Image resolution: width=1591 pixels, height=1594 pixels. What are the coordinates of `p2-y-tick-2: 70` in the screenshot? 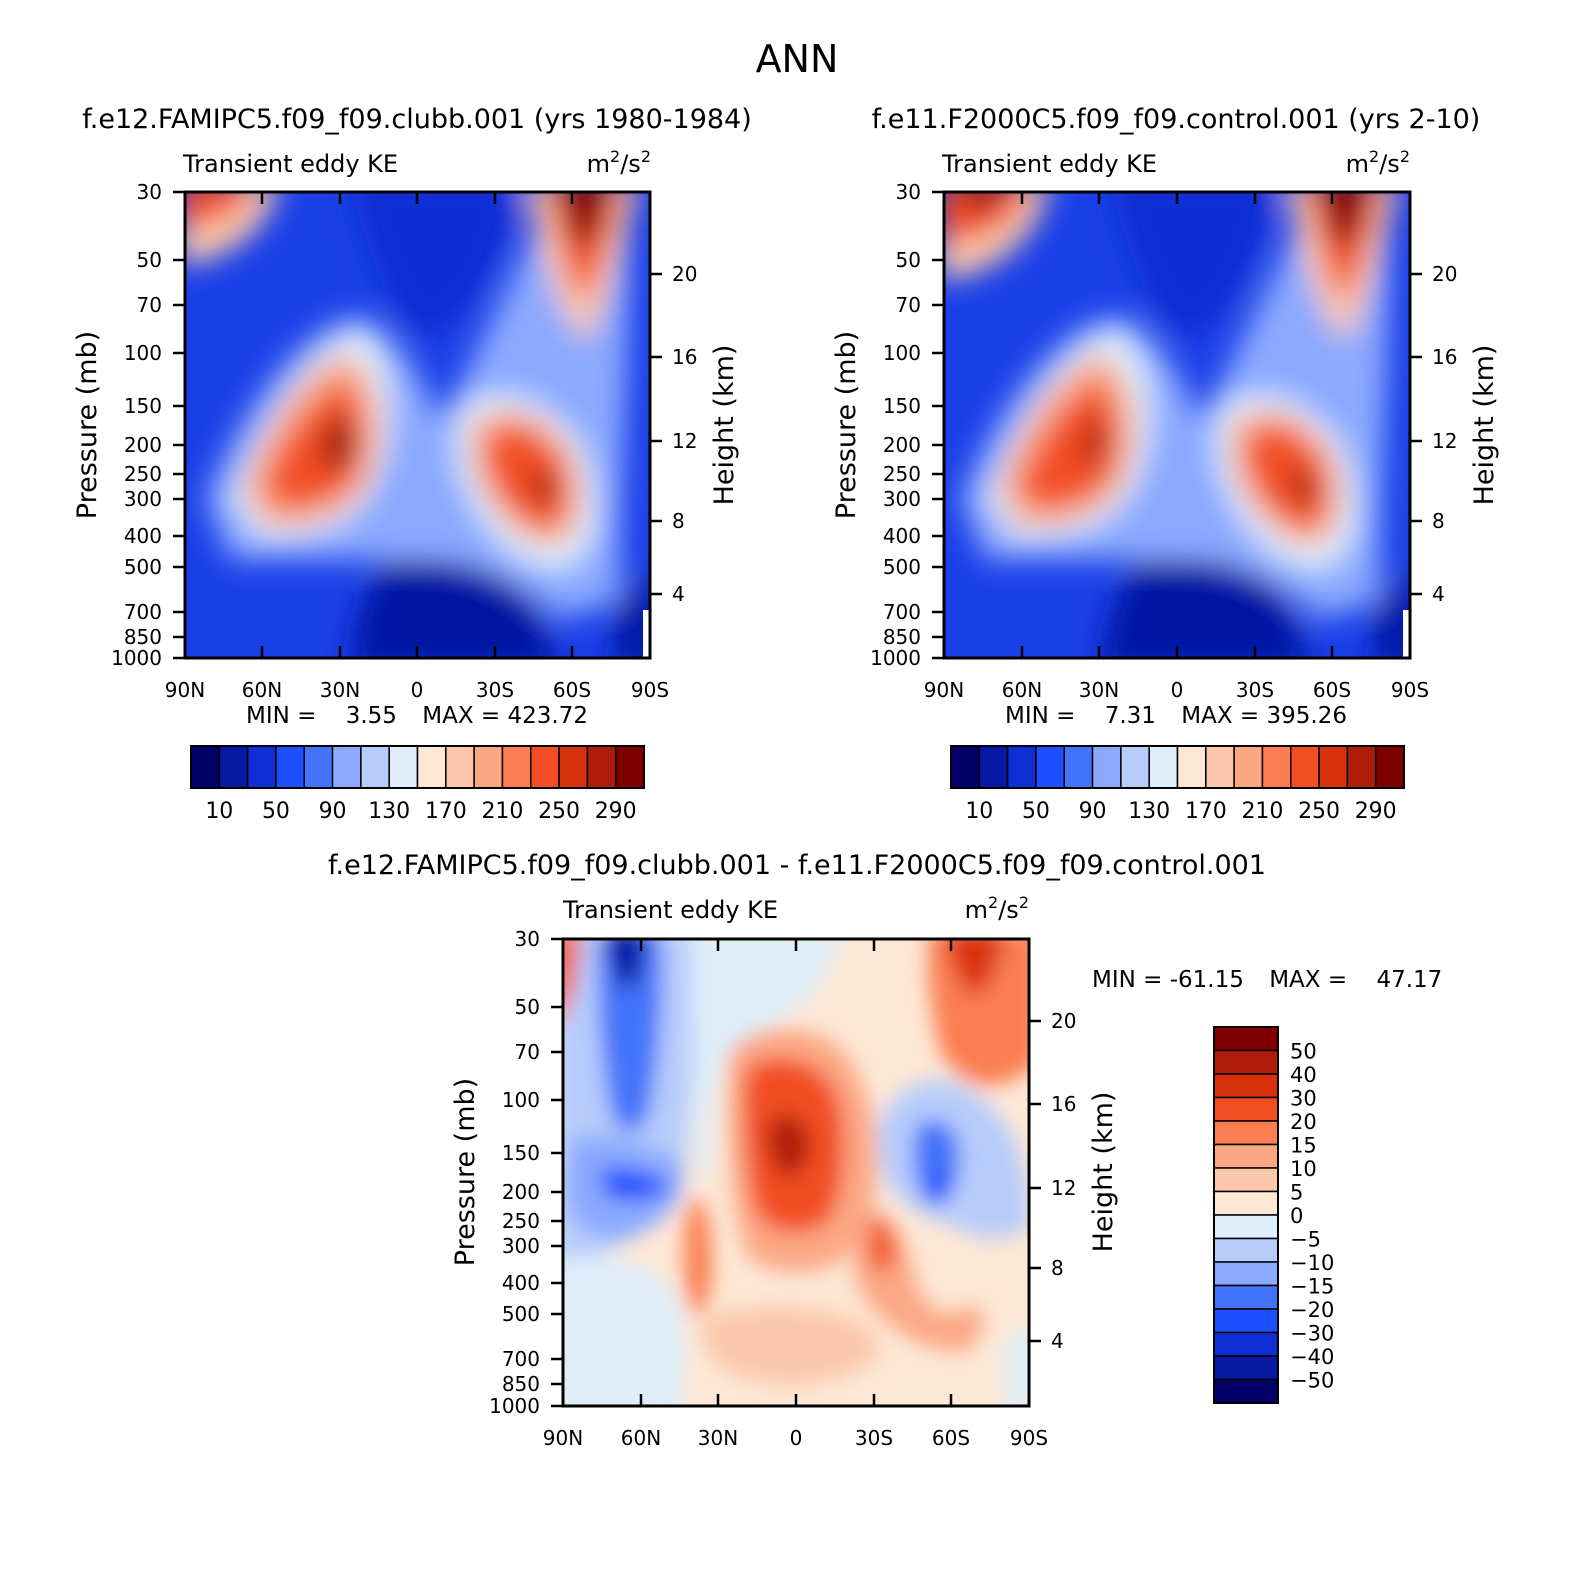 It's located at (908, 305).